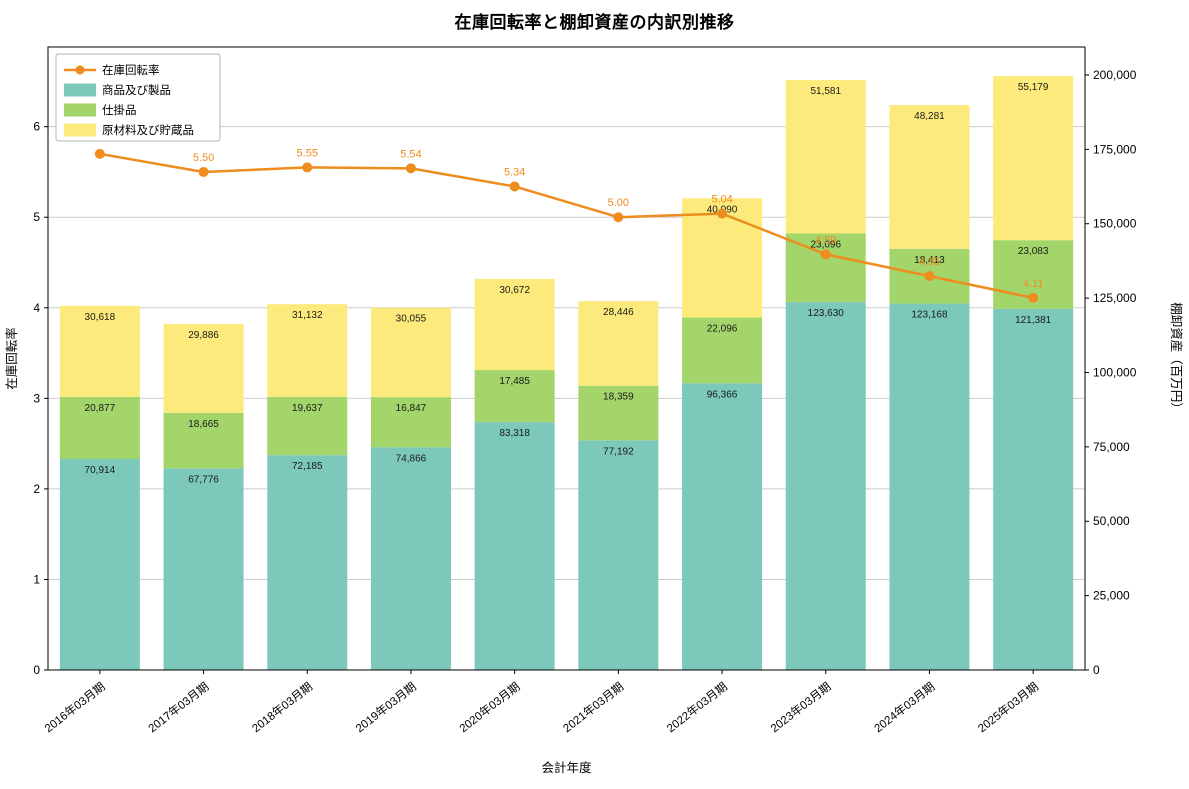 Image resolution: width=1189 pixels, height=789 pixels. What do you see at coordinates (411, 408) in the screenshot?
I see `bar-value-label: 16,847` at bounding box center [411, 408].